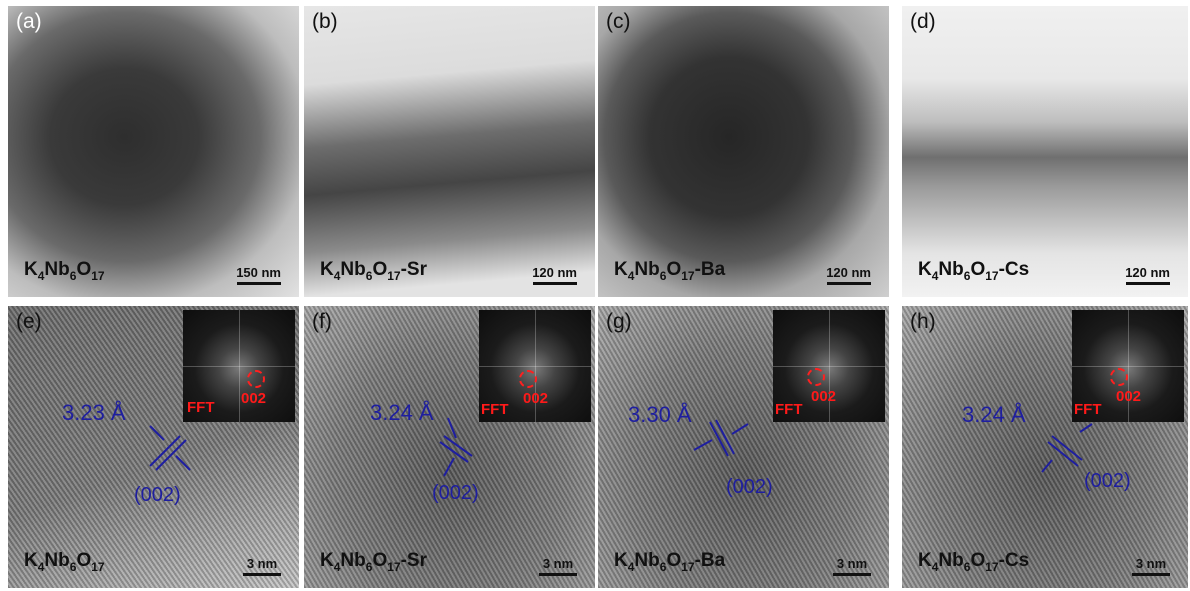  Describe the element at coordinates (743, 151) in the screenshot. I see `tem-panel-c: (c) K4Nb6O17-Ba 120 nm` at that location.